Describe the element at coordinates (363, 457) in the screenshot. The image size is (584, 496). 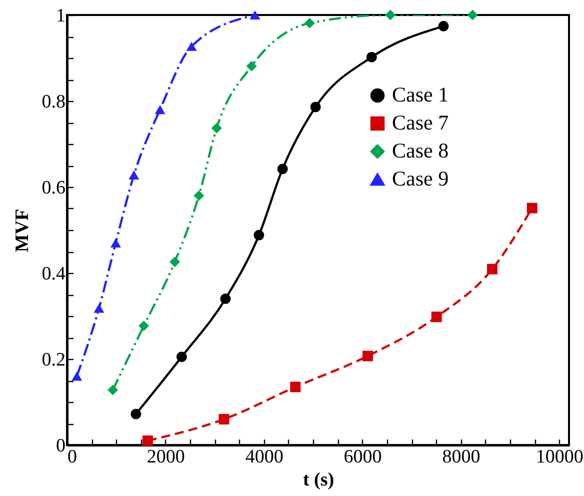
I see `x-tick-label: 6000` at that location.